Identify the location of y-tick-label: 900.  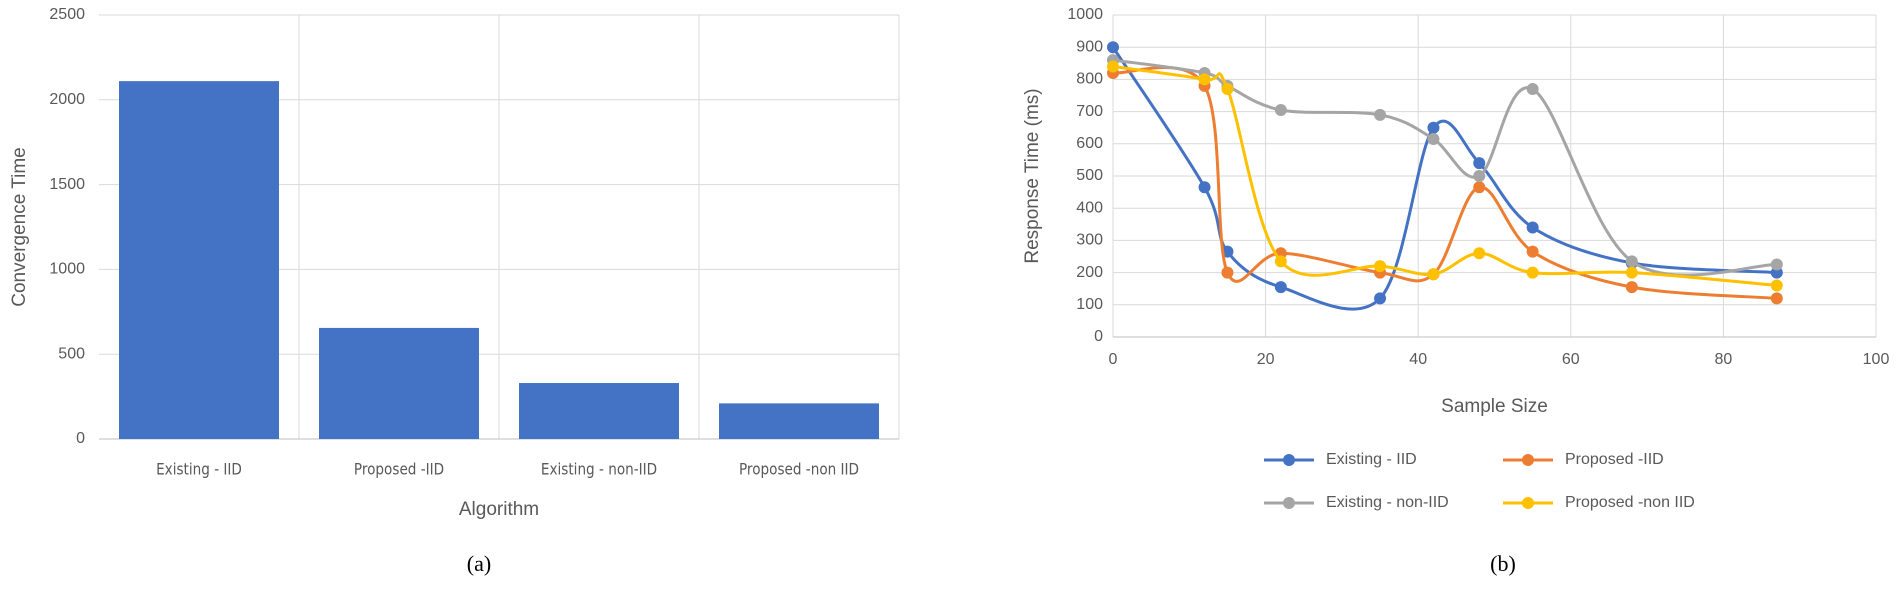
(1089, 46).